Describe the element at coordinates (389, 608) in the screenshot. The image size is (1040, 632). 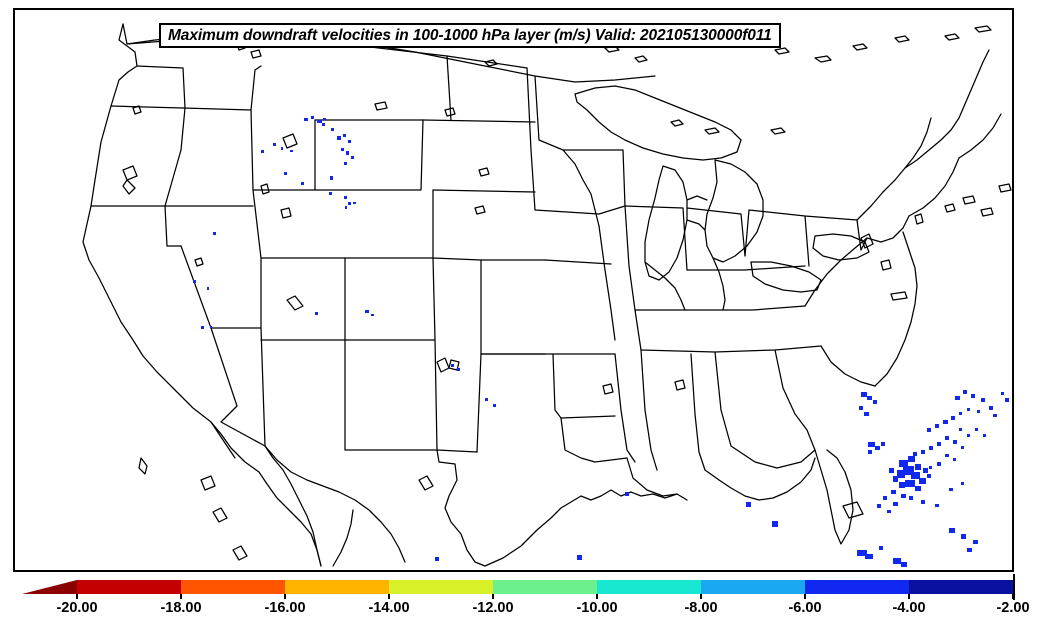
I see `colorbar-tick-label: -14.00` at that location.